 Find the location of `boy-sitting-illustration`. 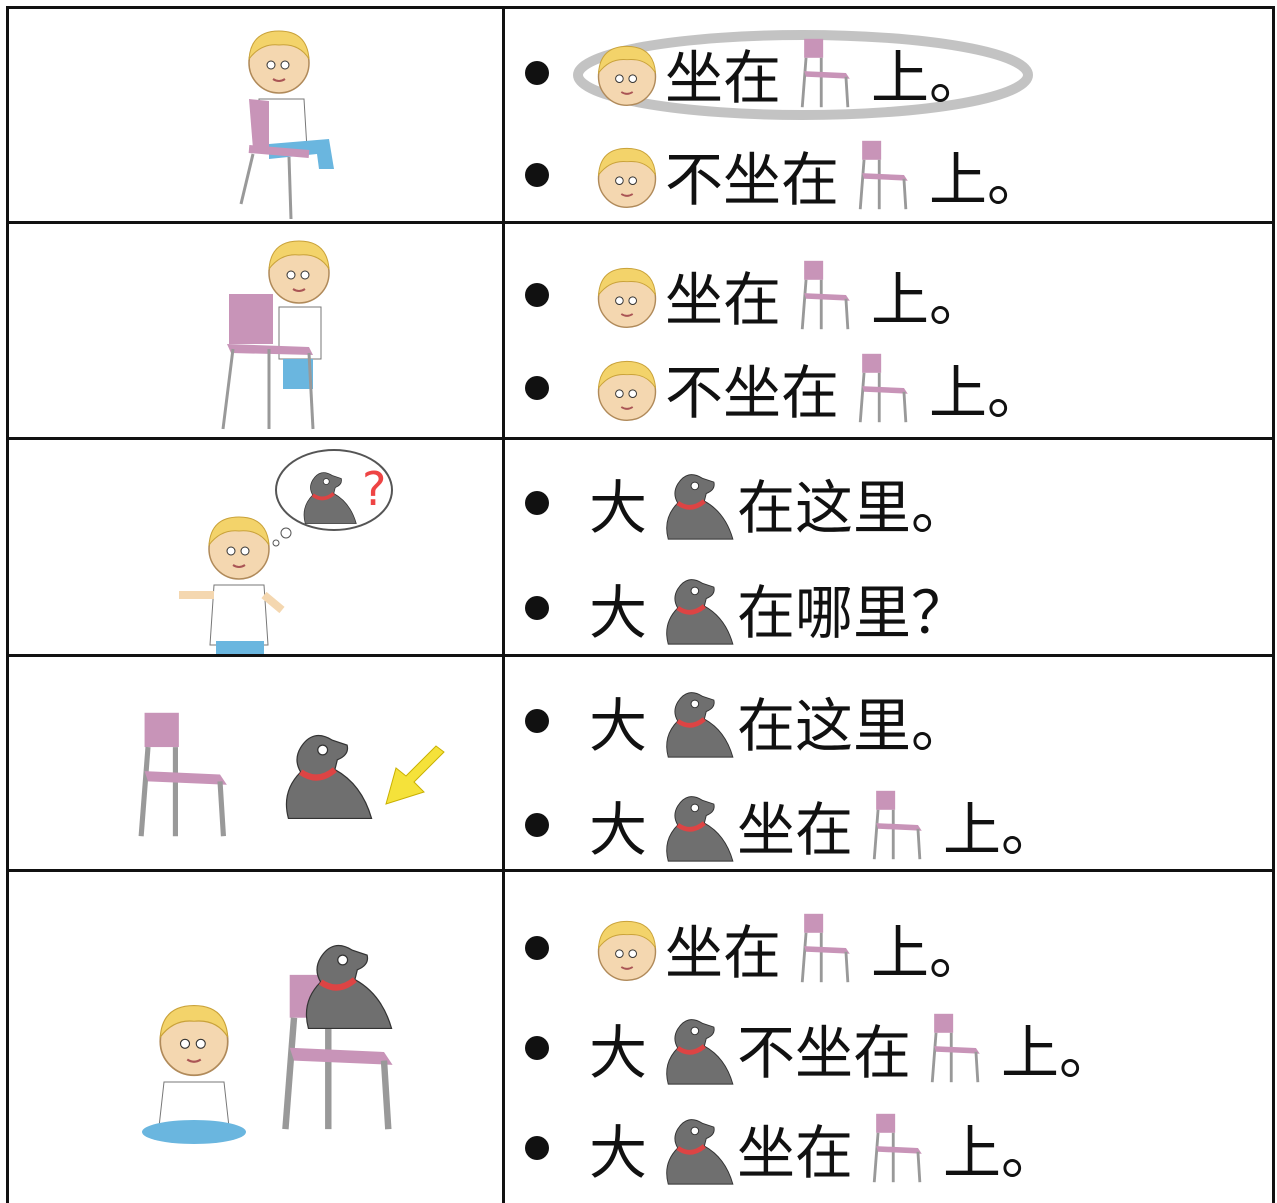

boy-sitting-illustration is located at coordinates (286, 124).